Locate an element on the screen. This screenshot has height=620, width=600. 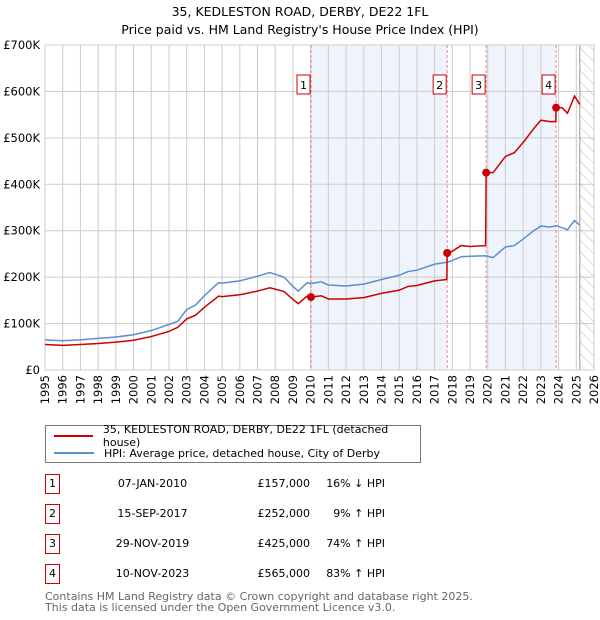
x-tick-label: 2022 is located at coordinates (523, 389).